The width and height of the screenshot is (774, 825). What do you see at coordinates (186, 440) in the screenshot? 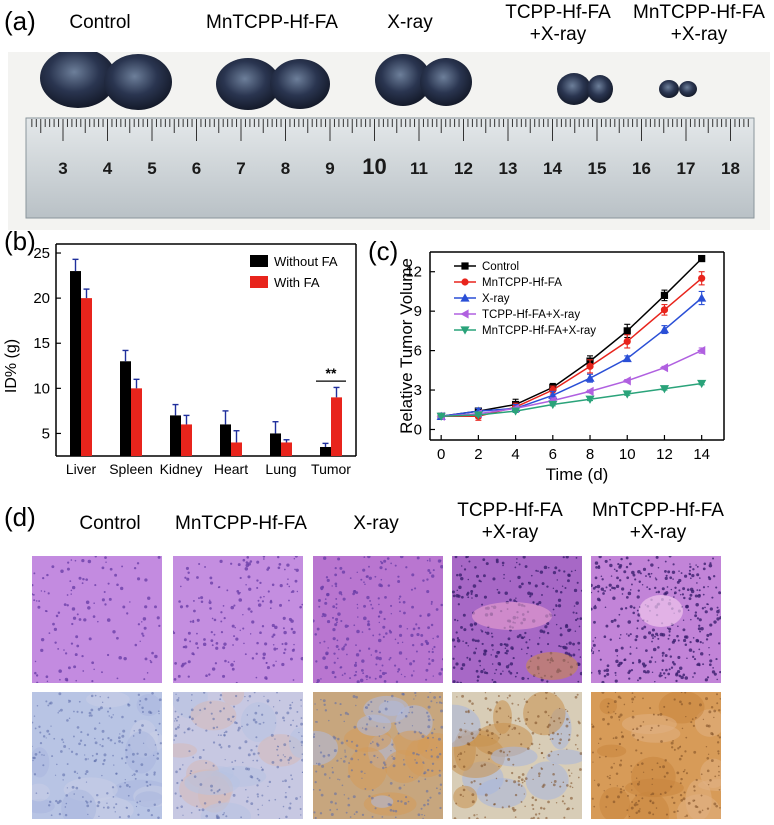
I see `bar` at bounding box center [186, 440].